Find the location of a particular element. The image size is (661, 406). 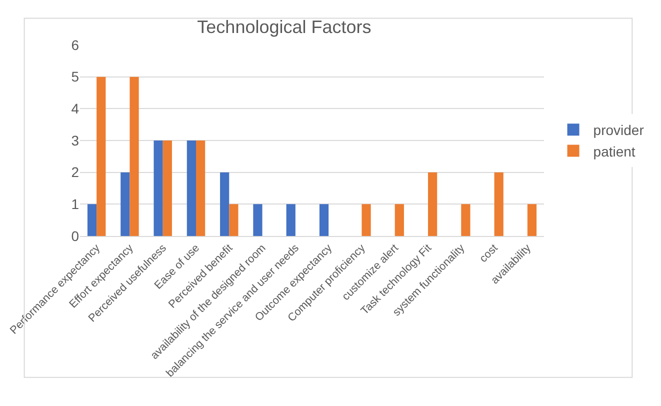

legend-label: provider is located at coordinates (618, 130).